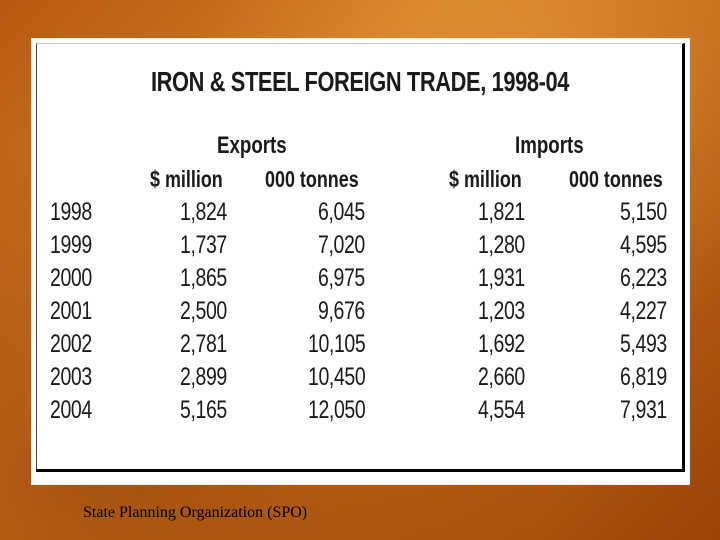 Image resolution: width=720 pixels, height=540 pixels. Describe the element at coordinates (485, 179) in the screenshot. I see `col-imports-usd: $ million` at that location.